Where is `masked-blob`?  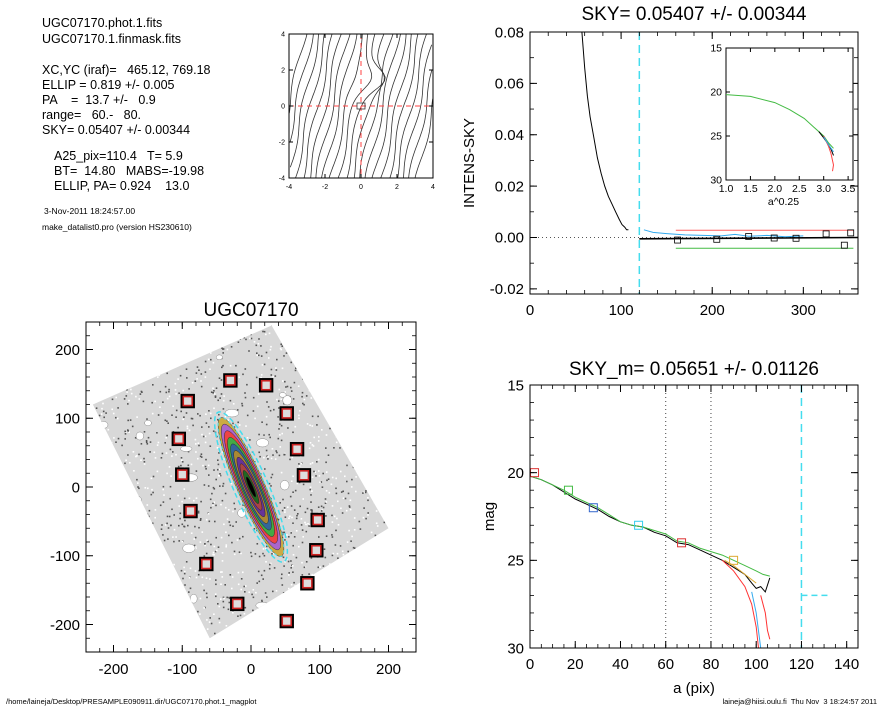
masked-blob is located at coordinates (139, 436).